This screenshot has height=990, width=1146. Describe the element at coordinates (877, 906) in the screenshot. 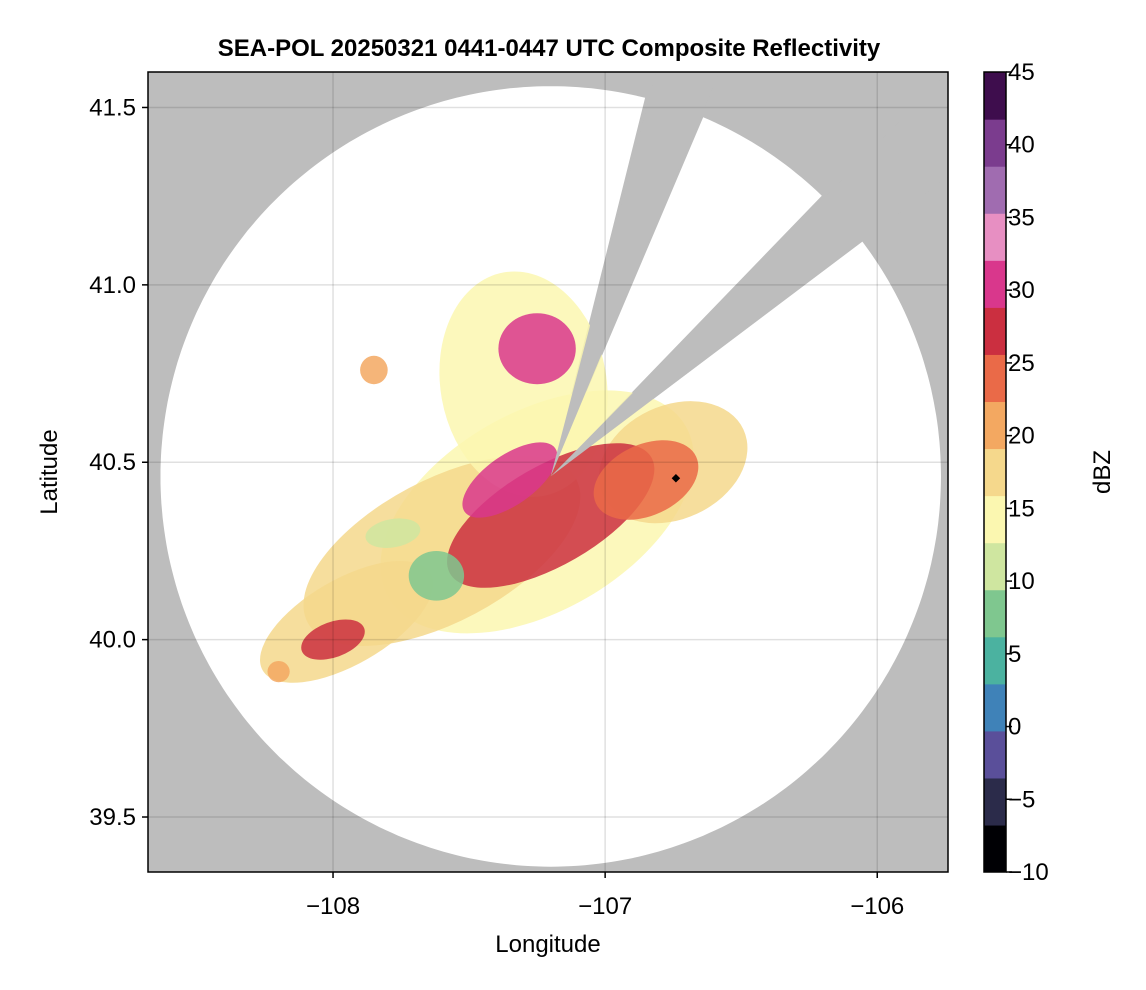

I see `x-tick-label: −106` at that location.